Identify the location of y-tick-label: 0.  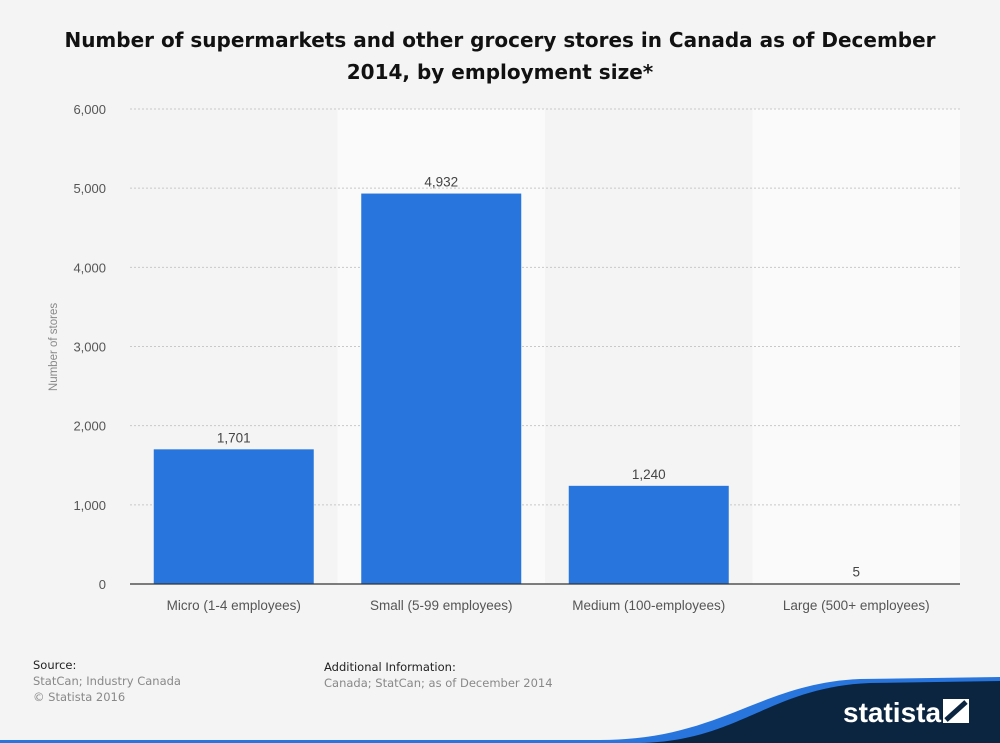
(102, 584).